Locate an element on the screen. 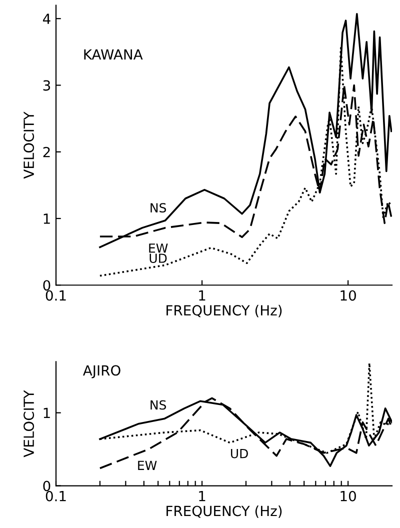 The image size is (400, 528). y-tick-label: 3 is located at coordinates (46, 85).